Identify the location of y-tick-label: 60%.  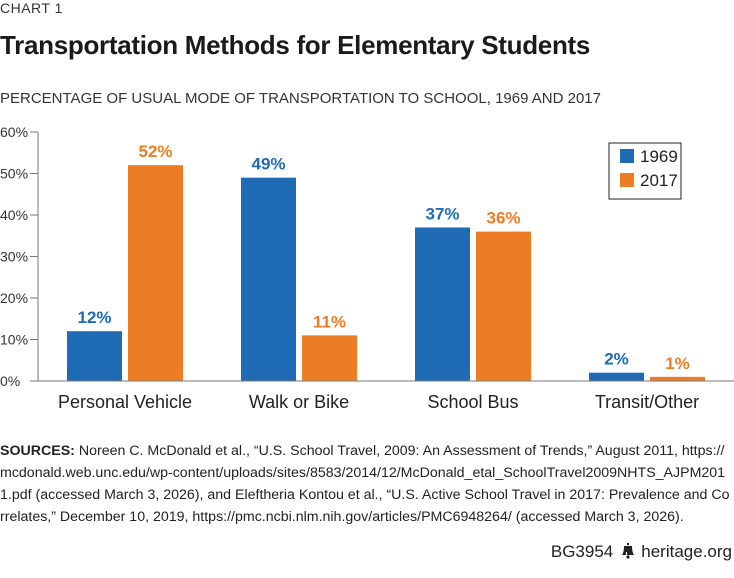
(14, 132).